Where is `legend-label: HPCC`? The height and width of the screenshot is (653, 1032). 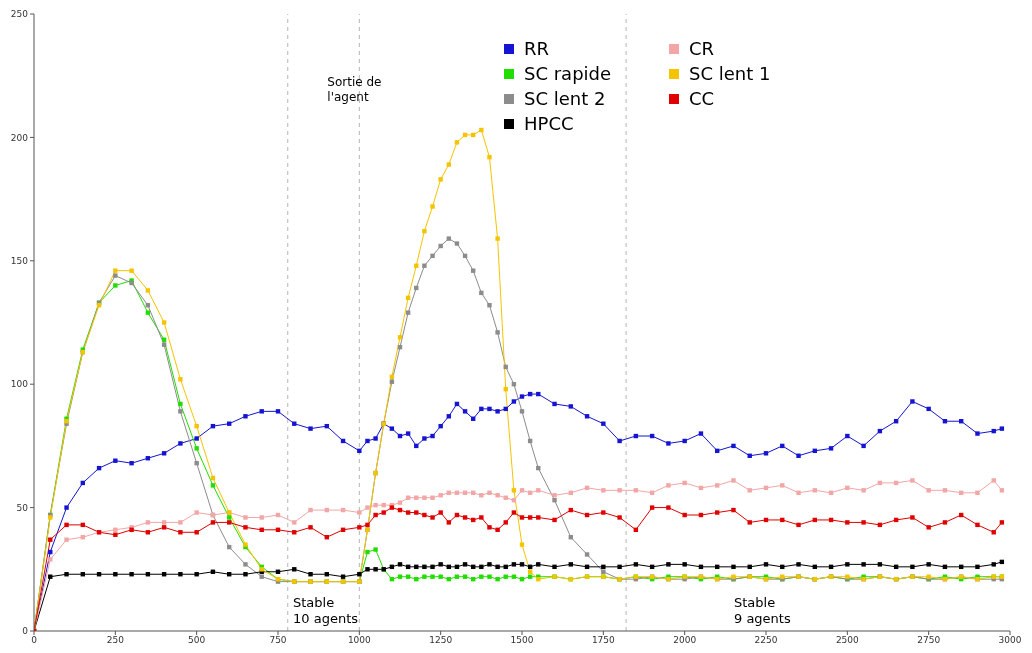
legend-label: HPCC is located at coordinates (549, 123).